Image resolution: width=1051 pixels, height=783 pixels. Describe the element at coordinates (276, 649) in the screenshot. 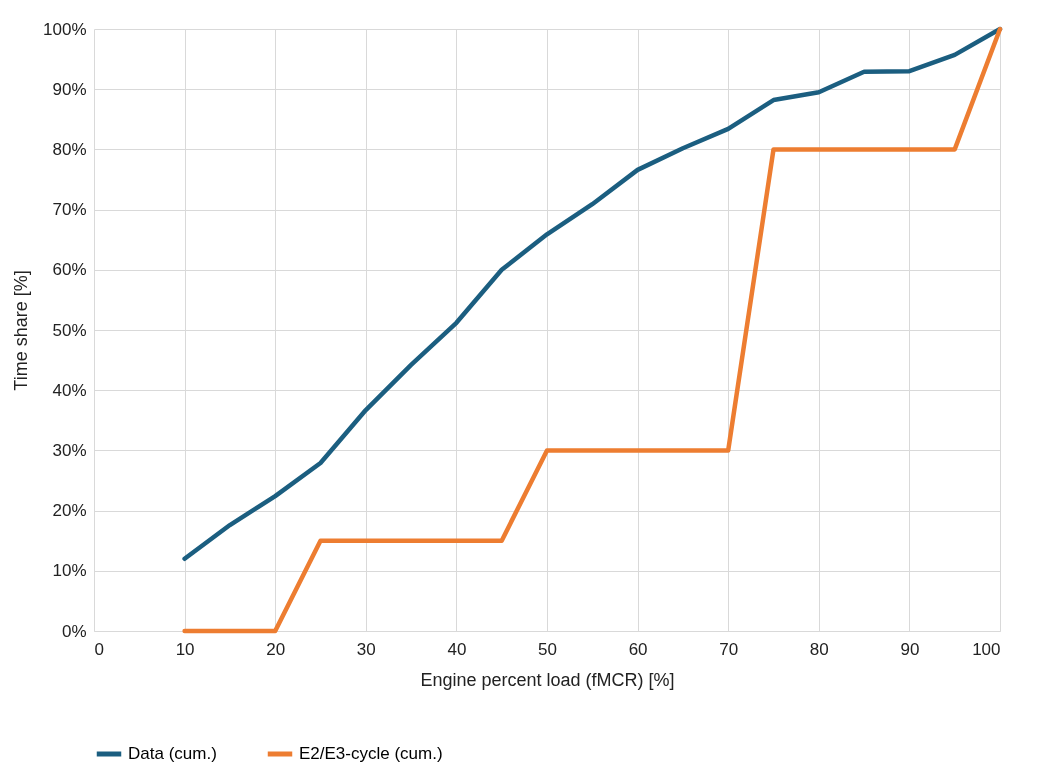

I see `x-tick-label: 20` at that location.